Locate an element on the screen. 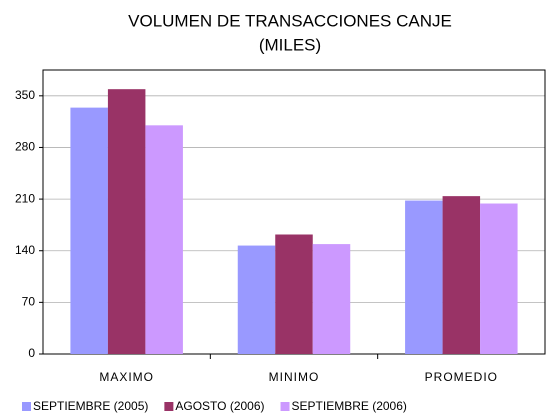 The height and width of the screenshot is (420, 547). x-tick-label: MAXIMO is located at coordinates (126, 377).